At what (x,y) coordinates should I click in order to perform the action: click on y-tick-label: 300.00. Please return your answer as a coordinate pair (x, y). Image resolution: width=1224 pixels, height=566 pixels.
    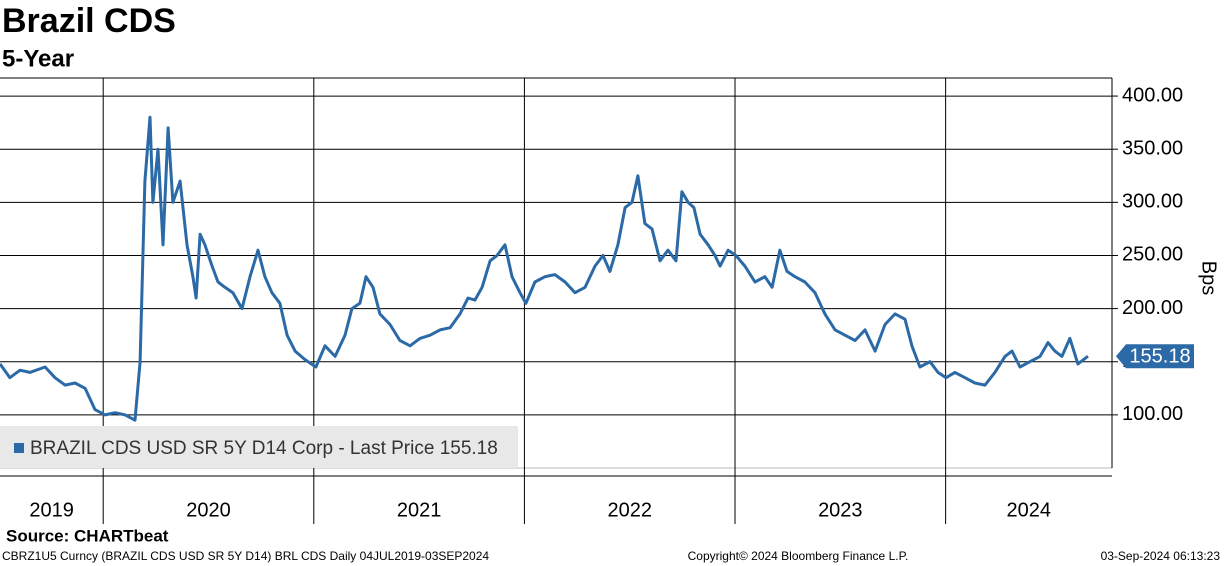
    Looking at the image, I should click on (1152, 202).